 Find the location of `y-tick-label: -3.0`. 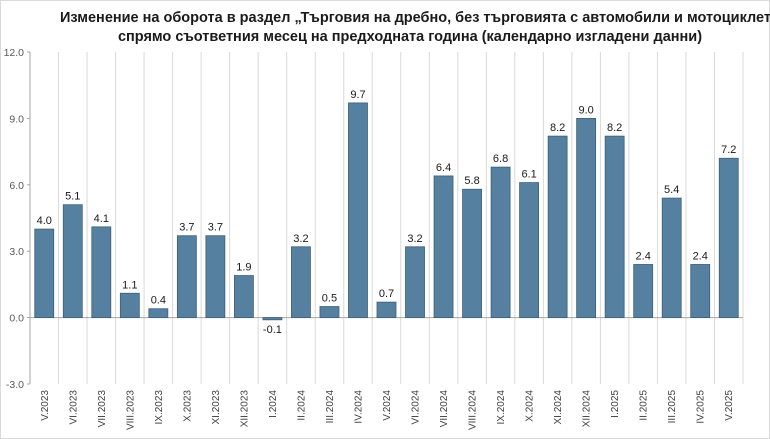

y-tick-label: -3.0 is located at coordinates (15, 385).